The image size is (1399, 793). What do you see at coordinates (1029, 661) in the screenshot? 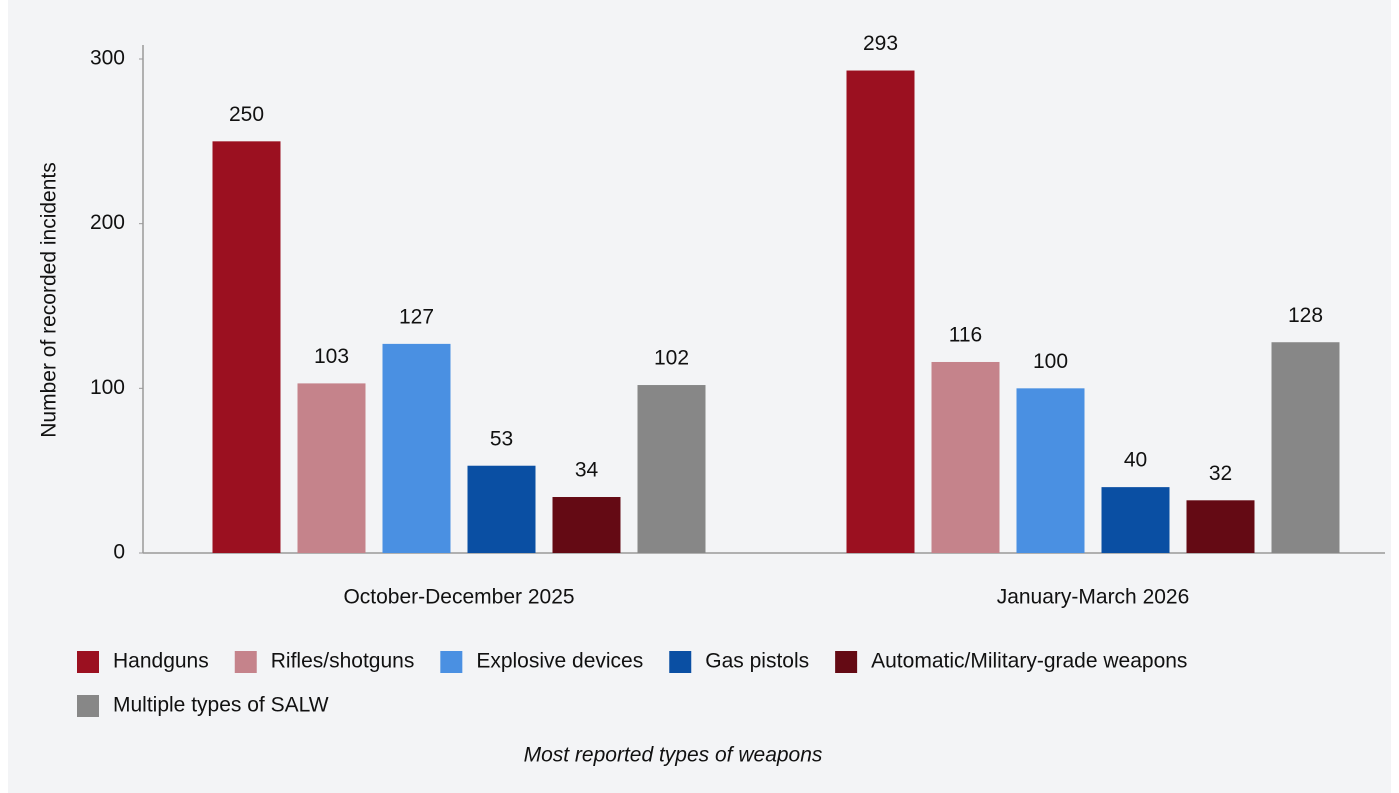
I see `legend-label: Automatic/Military-grade weapons` at bounding box center [1029, 661].